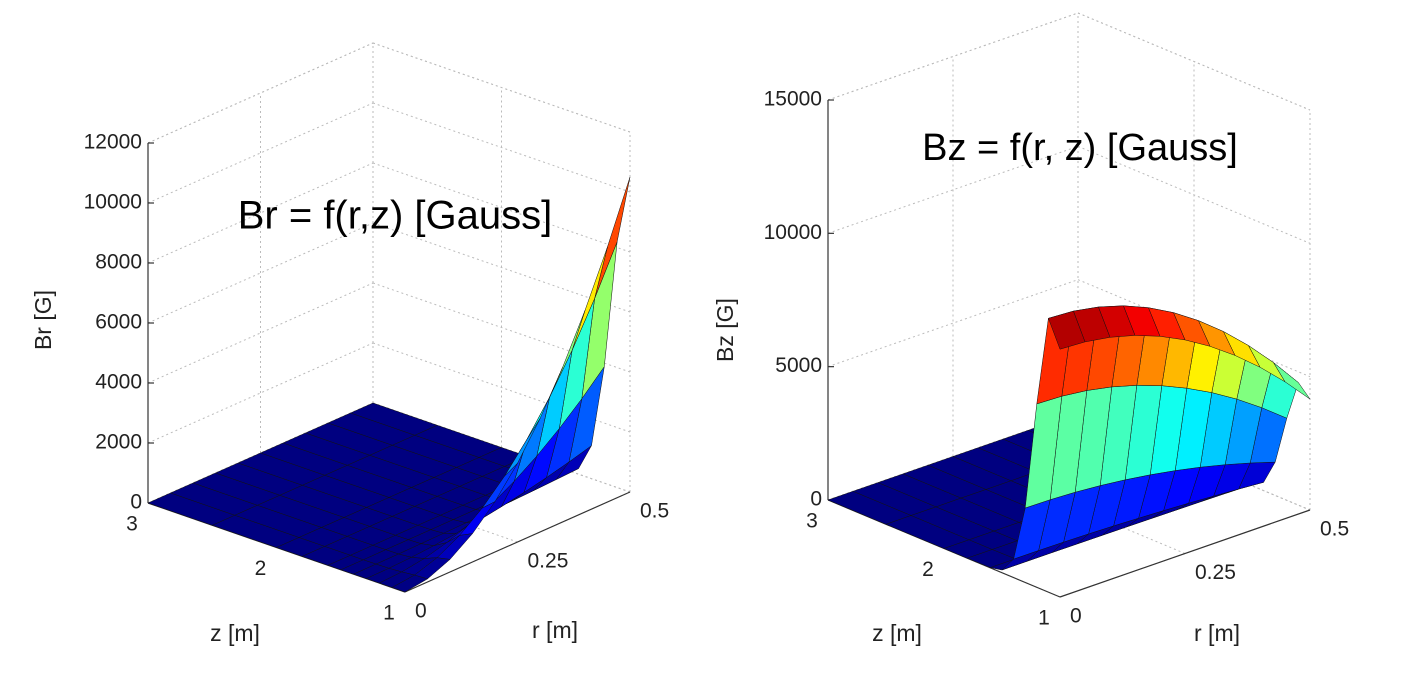 Image resolution: width=1410 pixels, height=675 pixels. What do you see at coordinates (395, 216) in the screenshot?
I see `chart-title: Br = f(r,z) [Gauss]` at bounding box center [395, 216].